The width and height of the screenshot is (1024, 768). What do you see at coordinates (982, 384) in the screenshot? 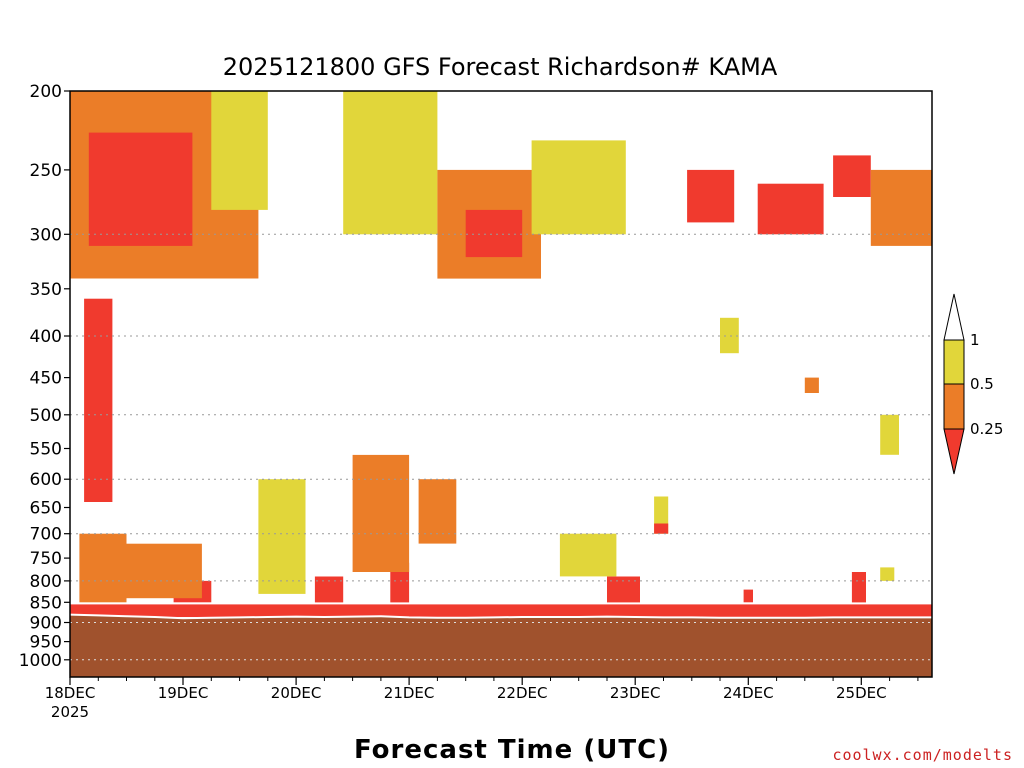
I see `legend-label-0-5: 0.5` at bounding box center [982, 384].